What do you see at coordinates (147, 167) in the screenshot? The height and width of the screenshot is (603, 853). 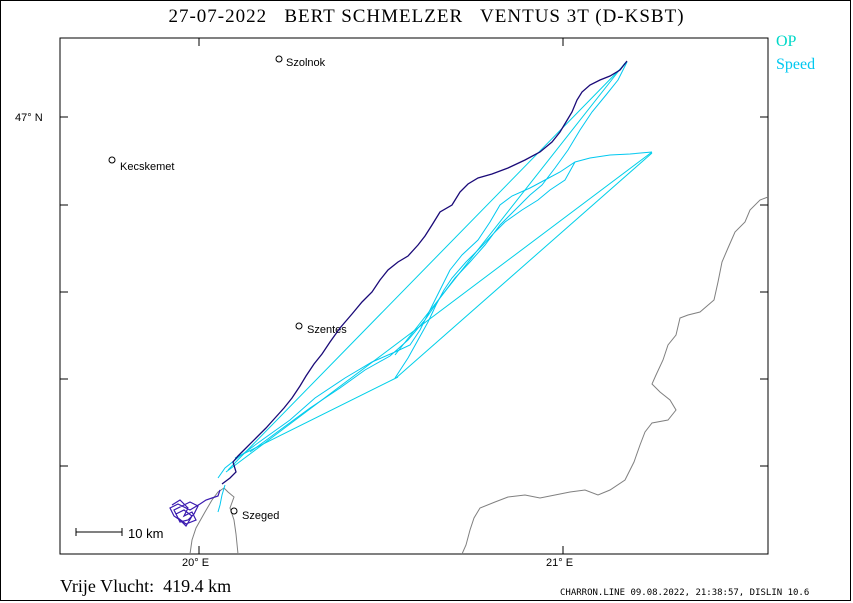 I see `town-label-kecskemet: Kecskemet` at bounding box center [147, 167].